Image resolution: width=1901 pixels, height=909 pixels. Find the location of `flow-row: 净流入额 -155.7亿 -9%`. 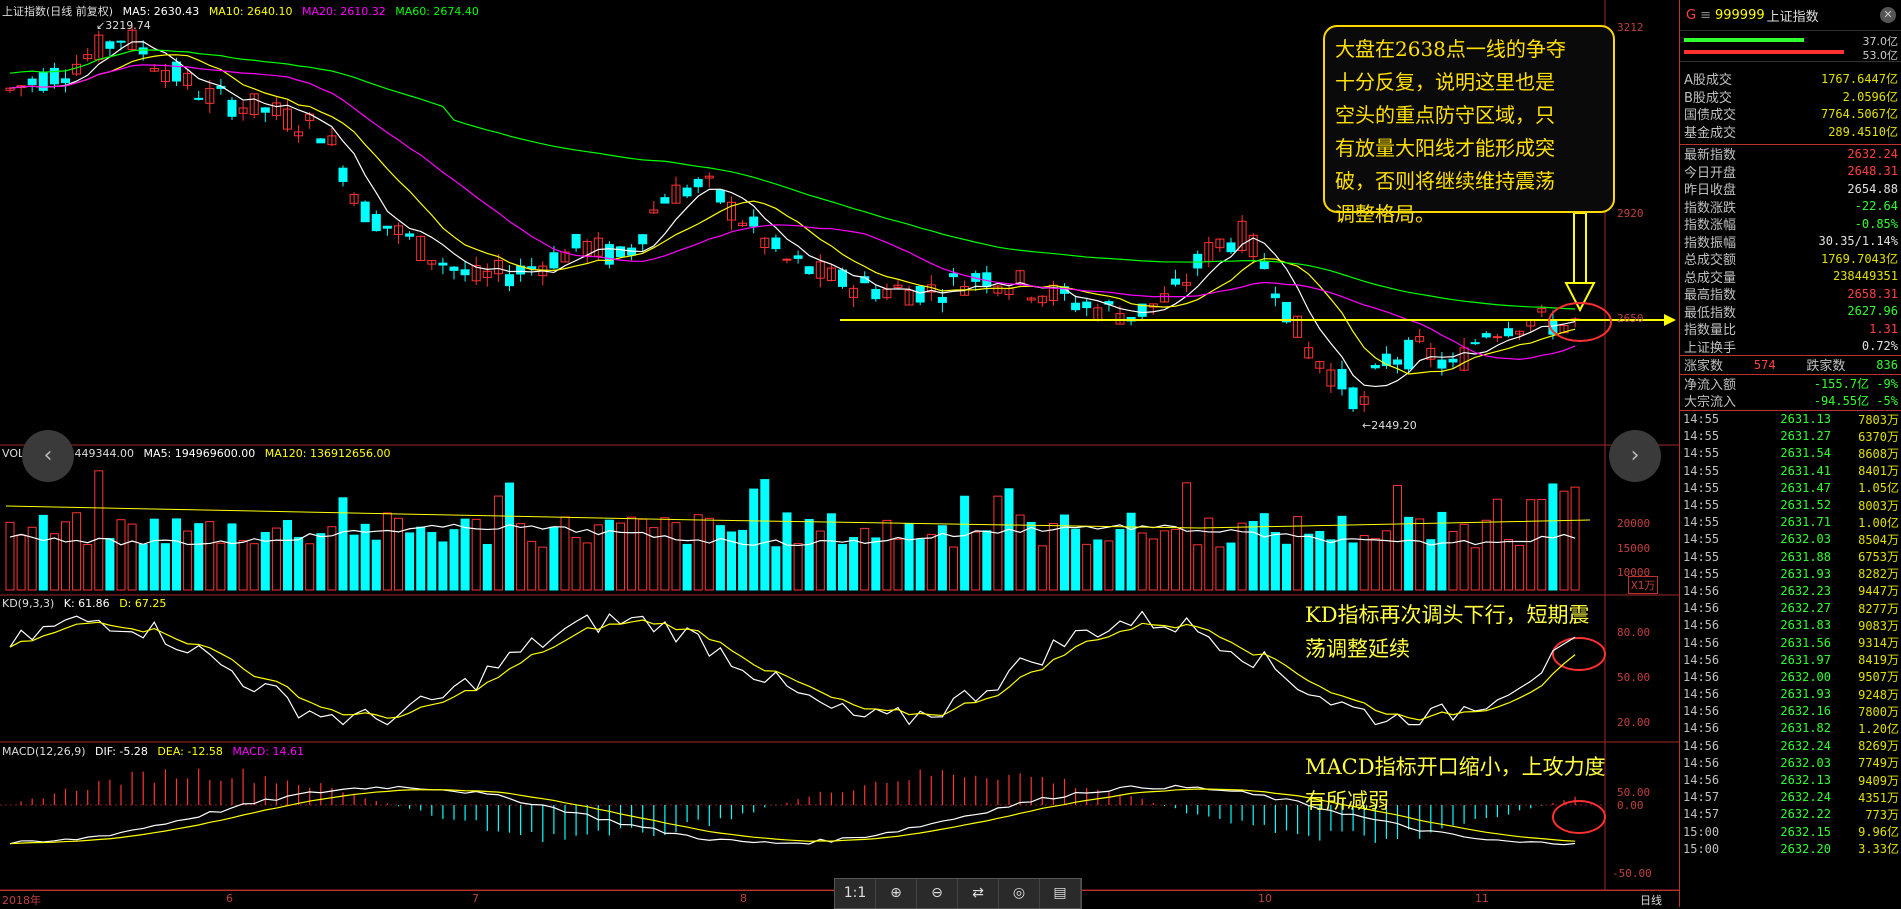

flow-row: 净流入额 -155.7亿 -9% is located at coordinates (1790, 384).